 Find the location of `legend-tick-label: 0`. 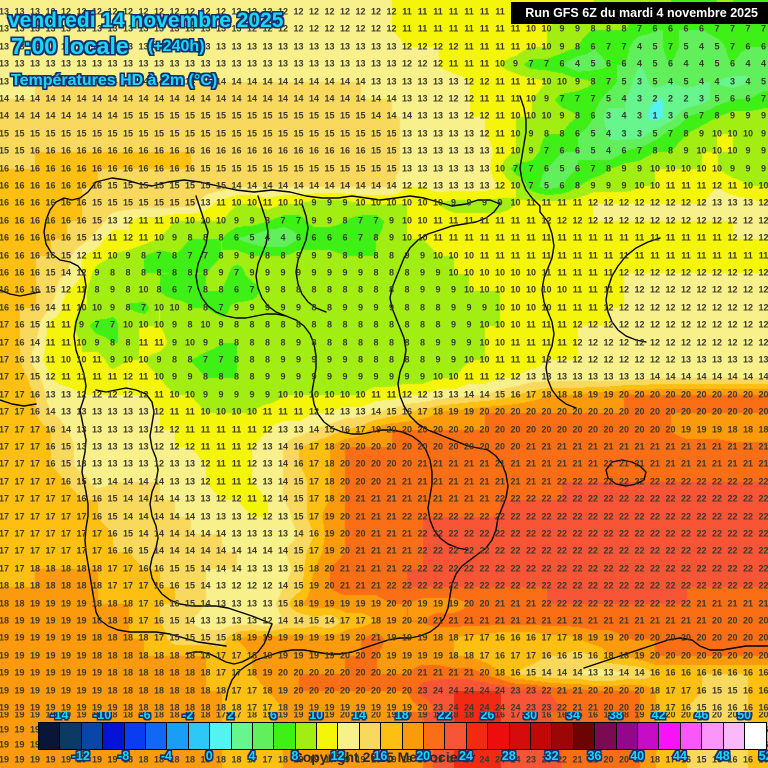

legend-tick-label: 0 is located at coordinates (209, 756).